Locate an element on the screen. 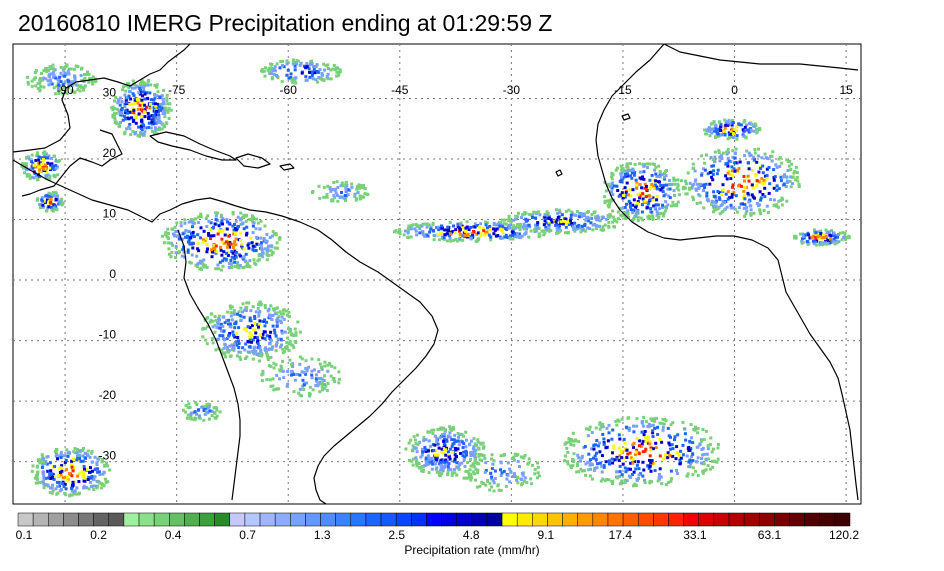 This screenshot has width=944, height=571. colorbar-tick: 33.1 is located at coordinates (695, 535).